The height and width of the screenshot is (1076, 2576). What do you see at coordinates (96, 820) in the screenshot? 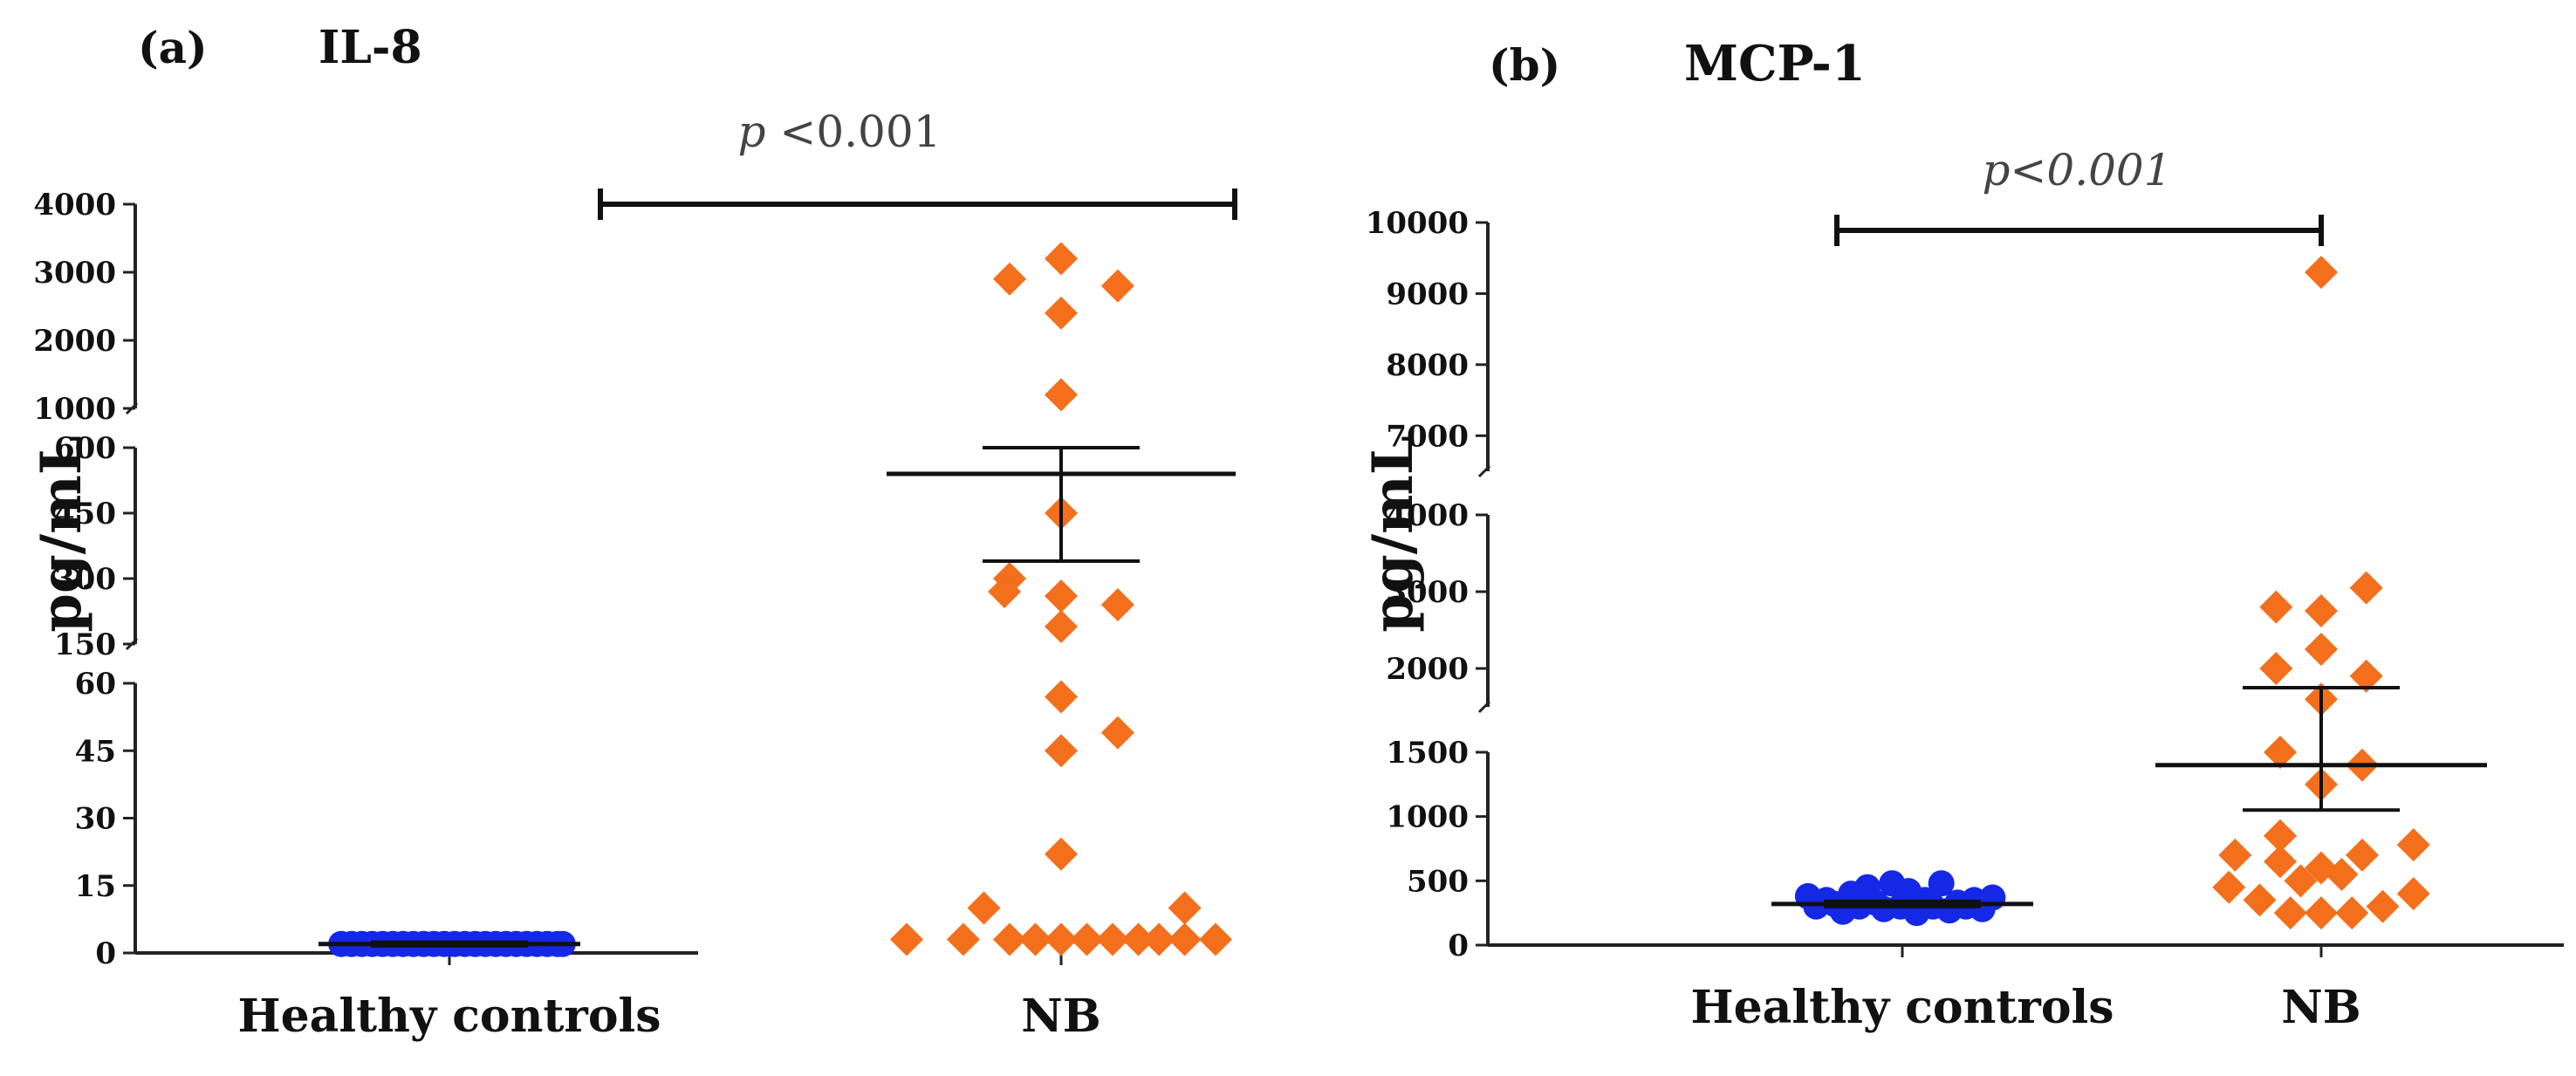
I see `y-tick-label: 30` at bounding box center [96, 820].